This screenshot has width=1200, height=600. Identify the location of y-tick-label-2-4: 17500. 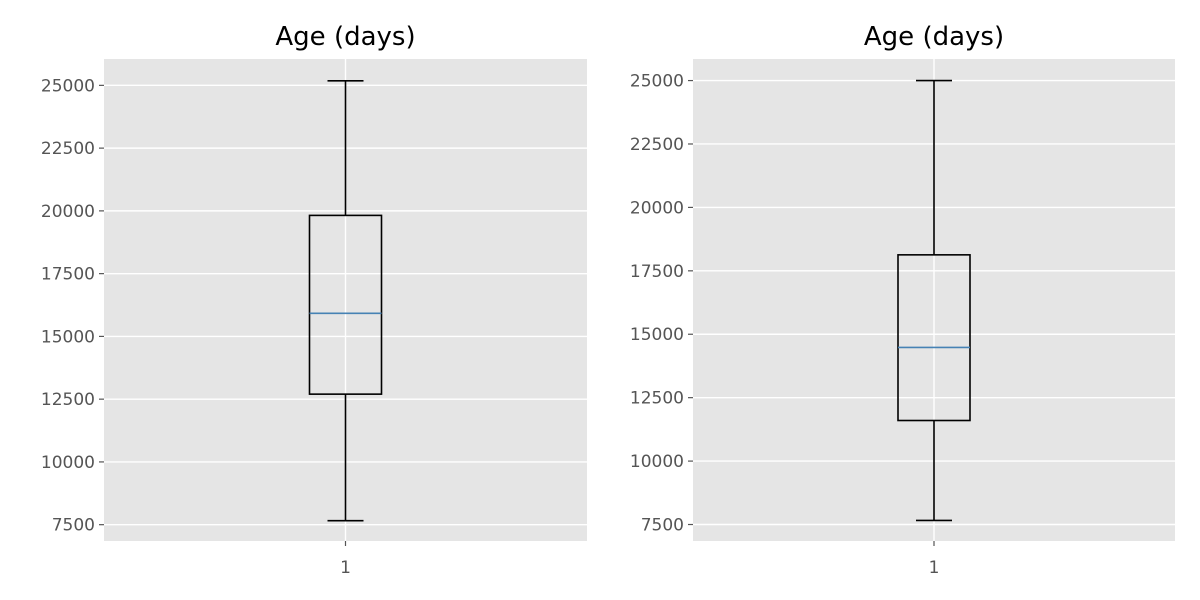
(657, 272).